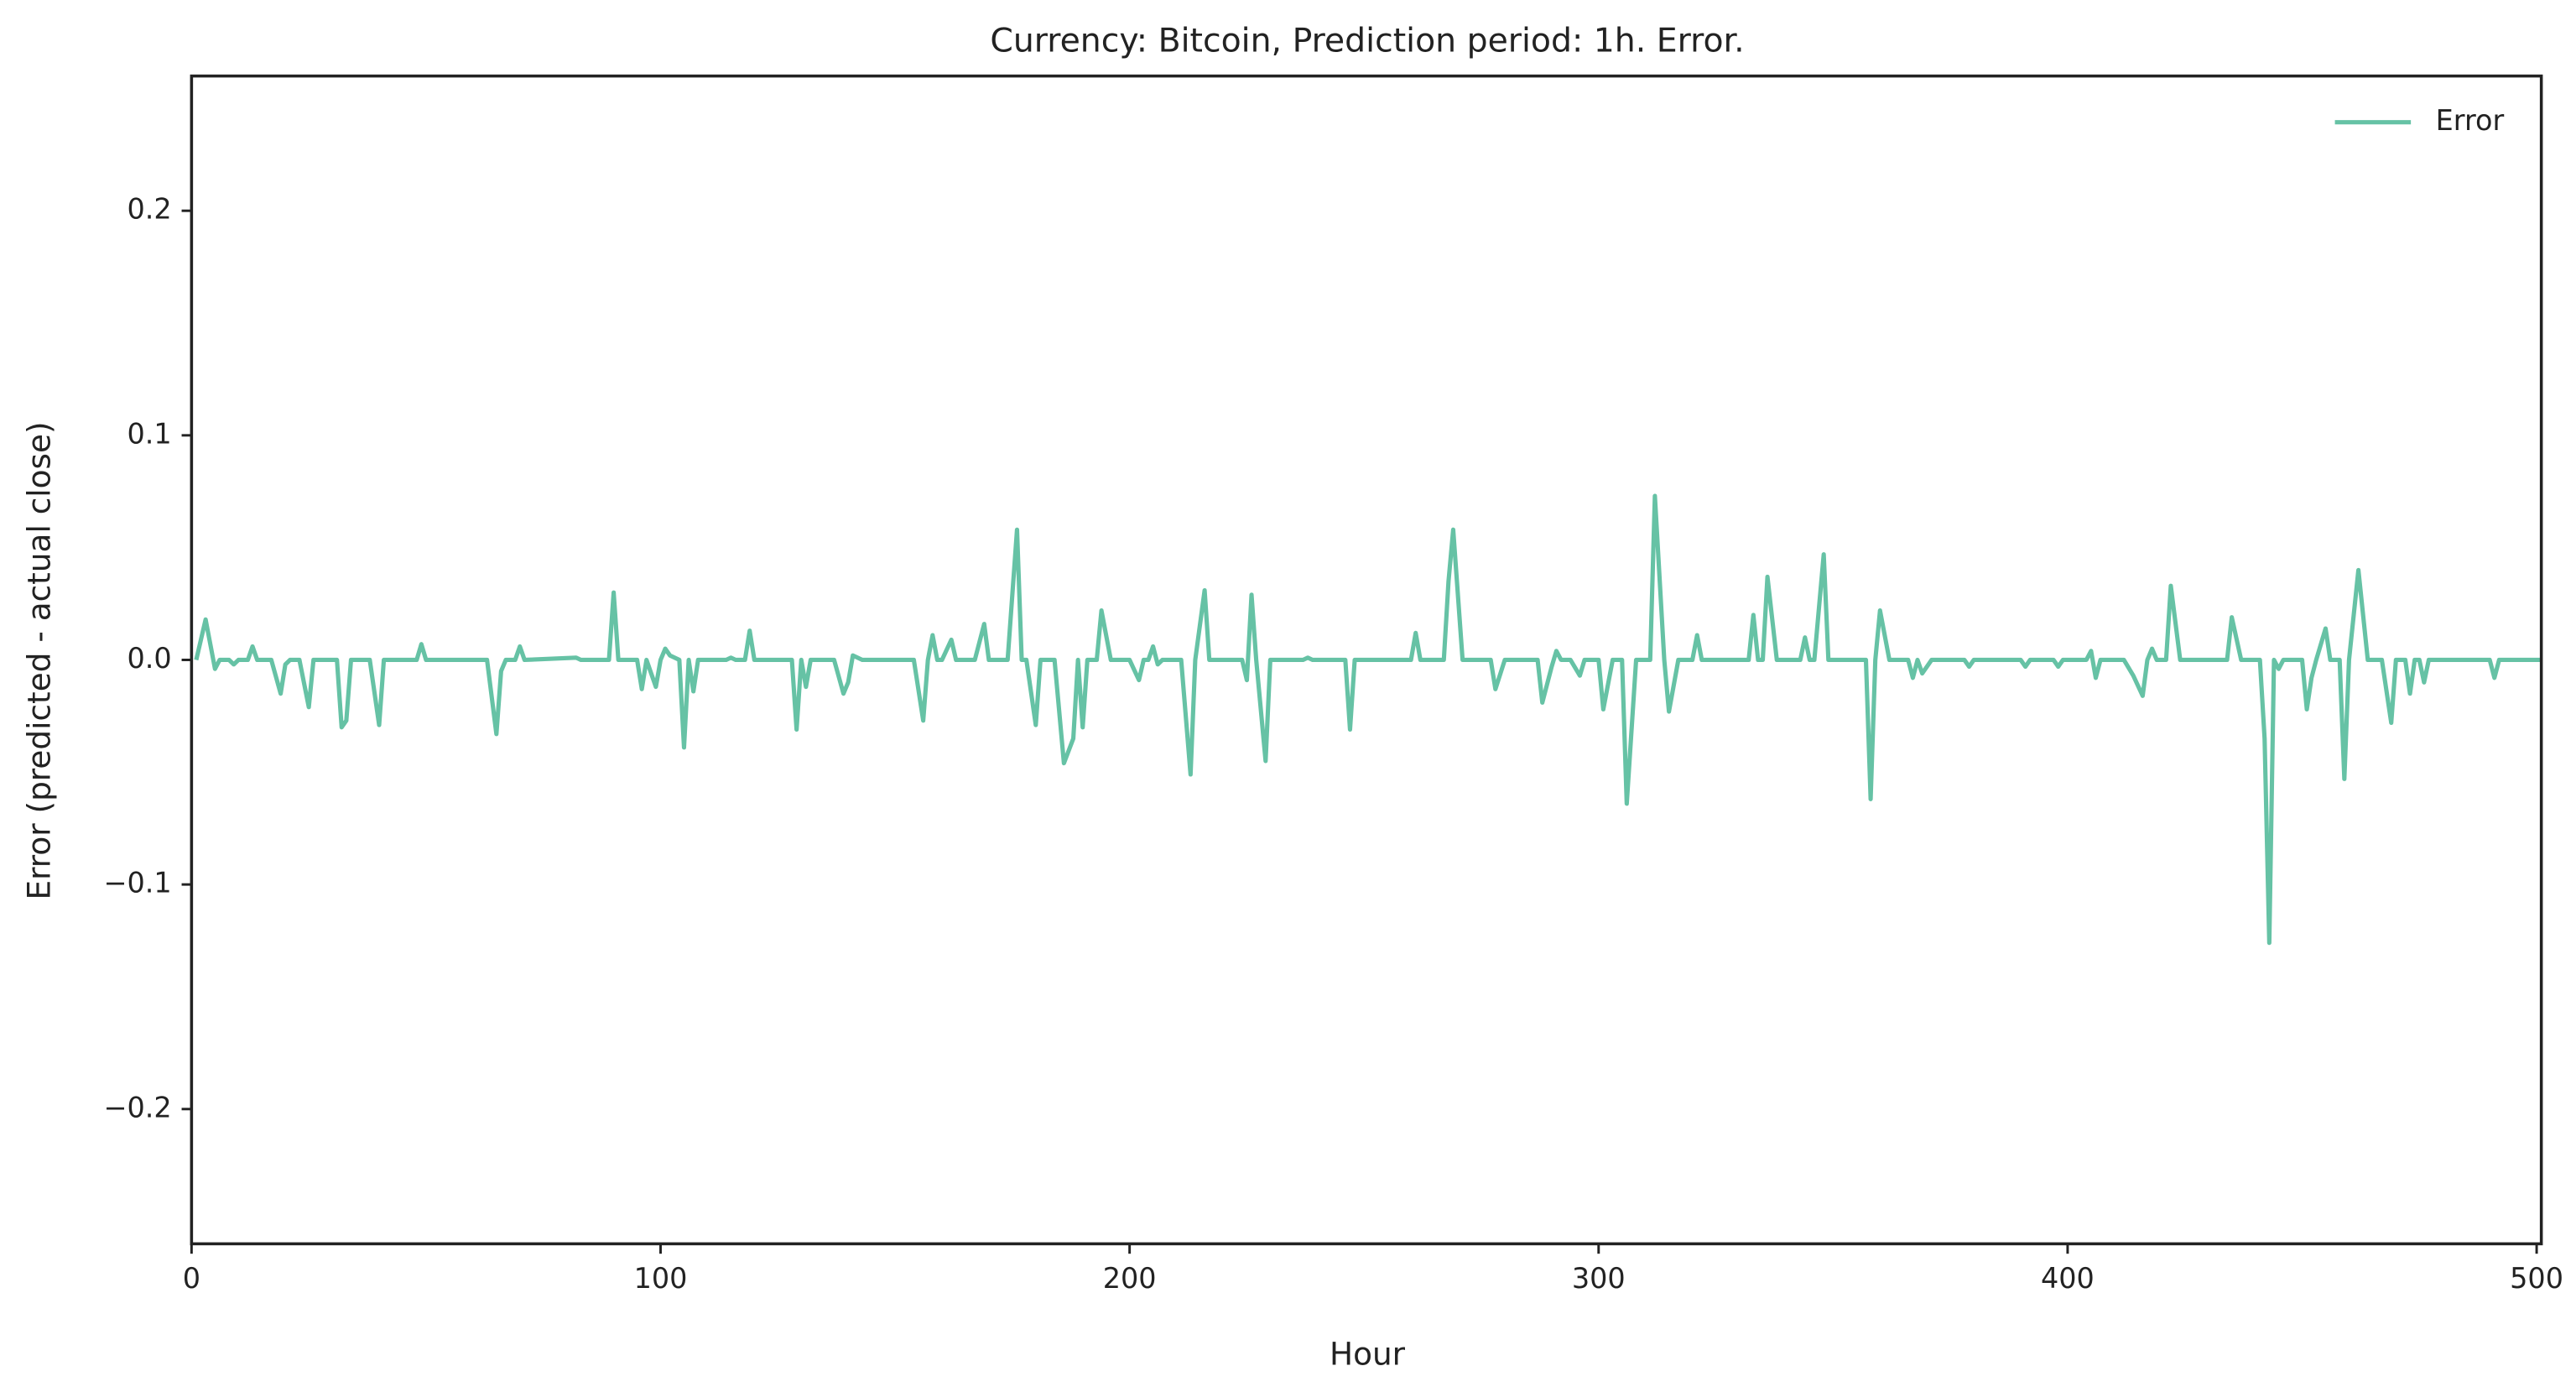  I want to click on x-axis-label: Hour, so click(1368, 1354).